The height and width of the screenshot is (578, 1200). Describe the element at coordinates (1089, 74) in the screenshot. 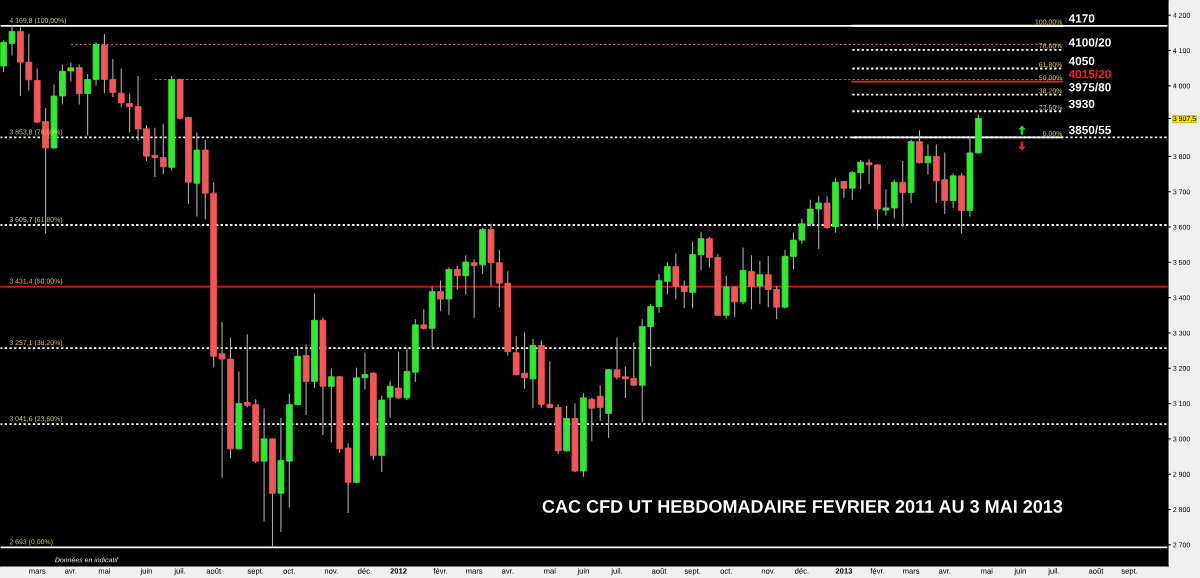

I see `annotation: 4015/20` at that location.